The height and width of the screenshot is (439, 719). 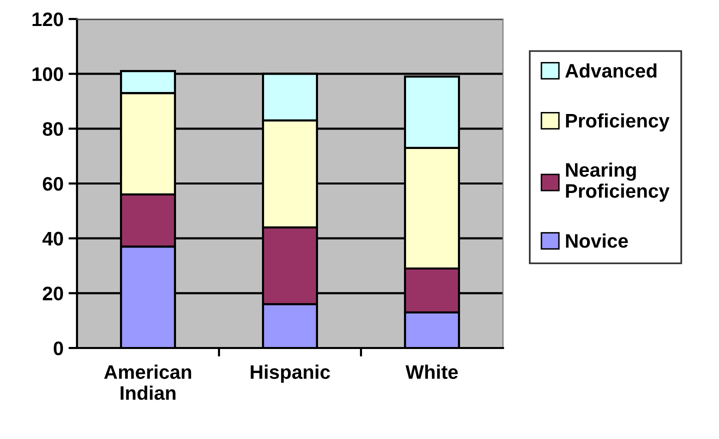 I want to click on legend-label: Advanced, so click(x=610, y=70).